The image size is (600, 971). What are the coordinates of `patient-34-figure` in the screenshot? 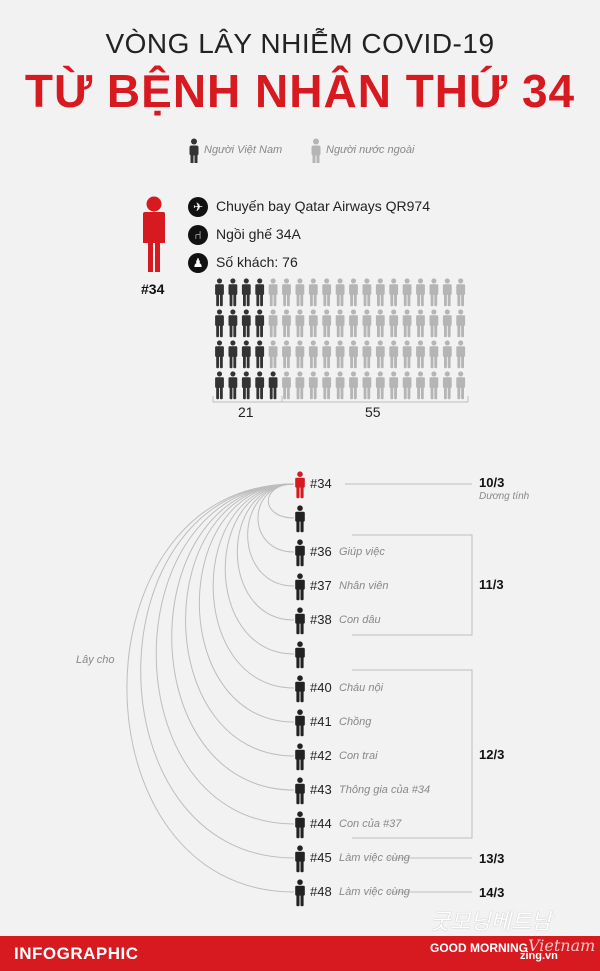 It's located at (154, 234).